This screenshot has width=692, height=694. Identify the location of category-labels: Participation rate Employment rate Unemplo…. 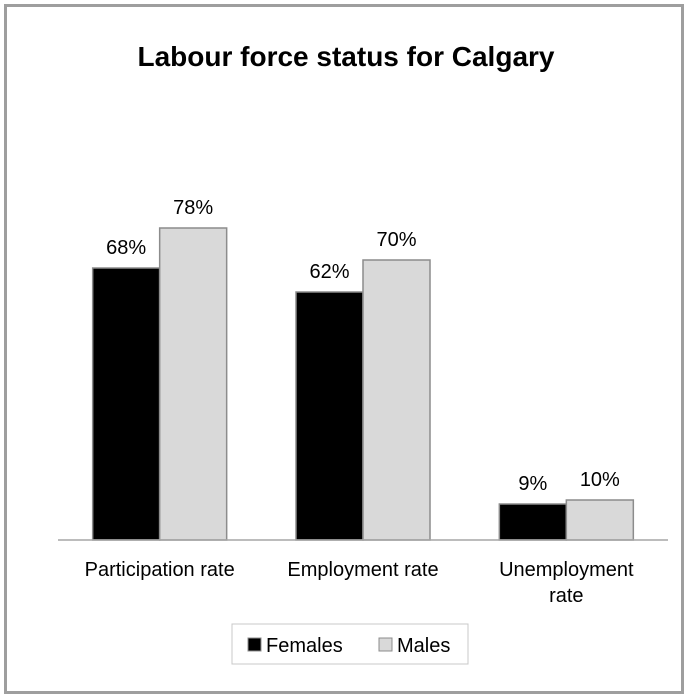
(359, 583).